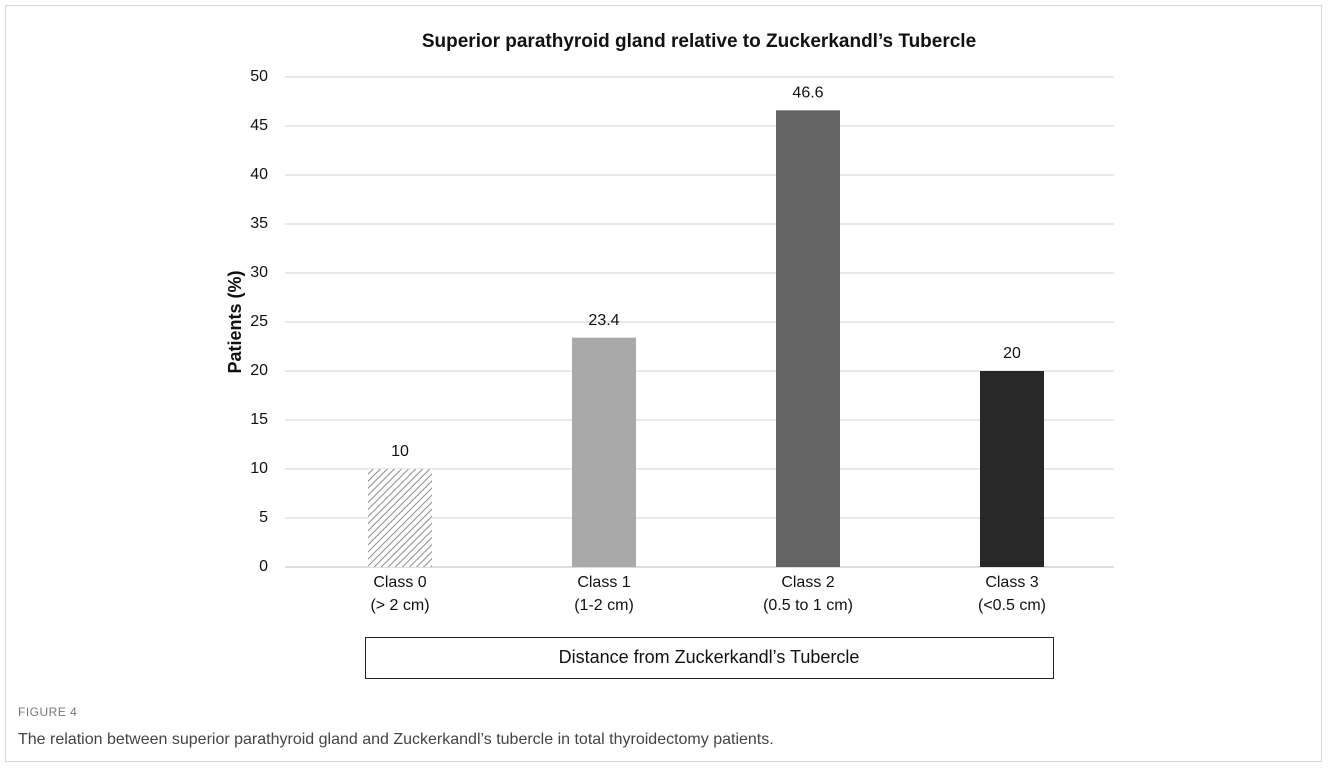 The height and width of the screenshot is (772, 1328). Describe the element at coordinates (259, 468) in the screenshot. I see `y-tick-label: 10` at that location.